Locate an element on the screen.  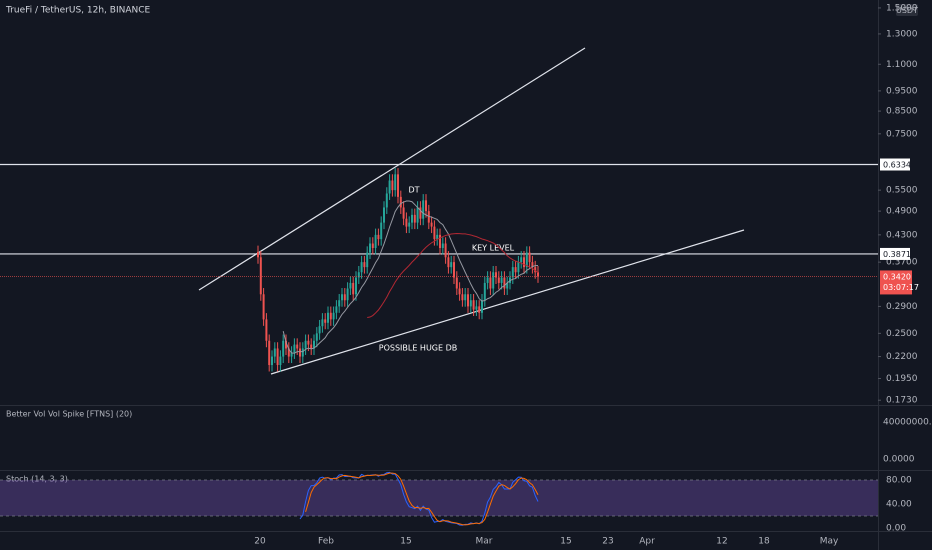
x-tick-label: 20 is located at coordinates (260, 542).